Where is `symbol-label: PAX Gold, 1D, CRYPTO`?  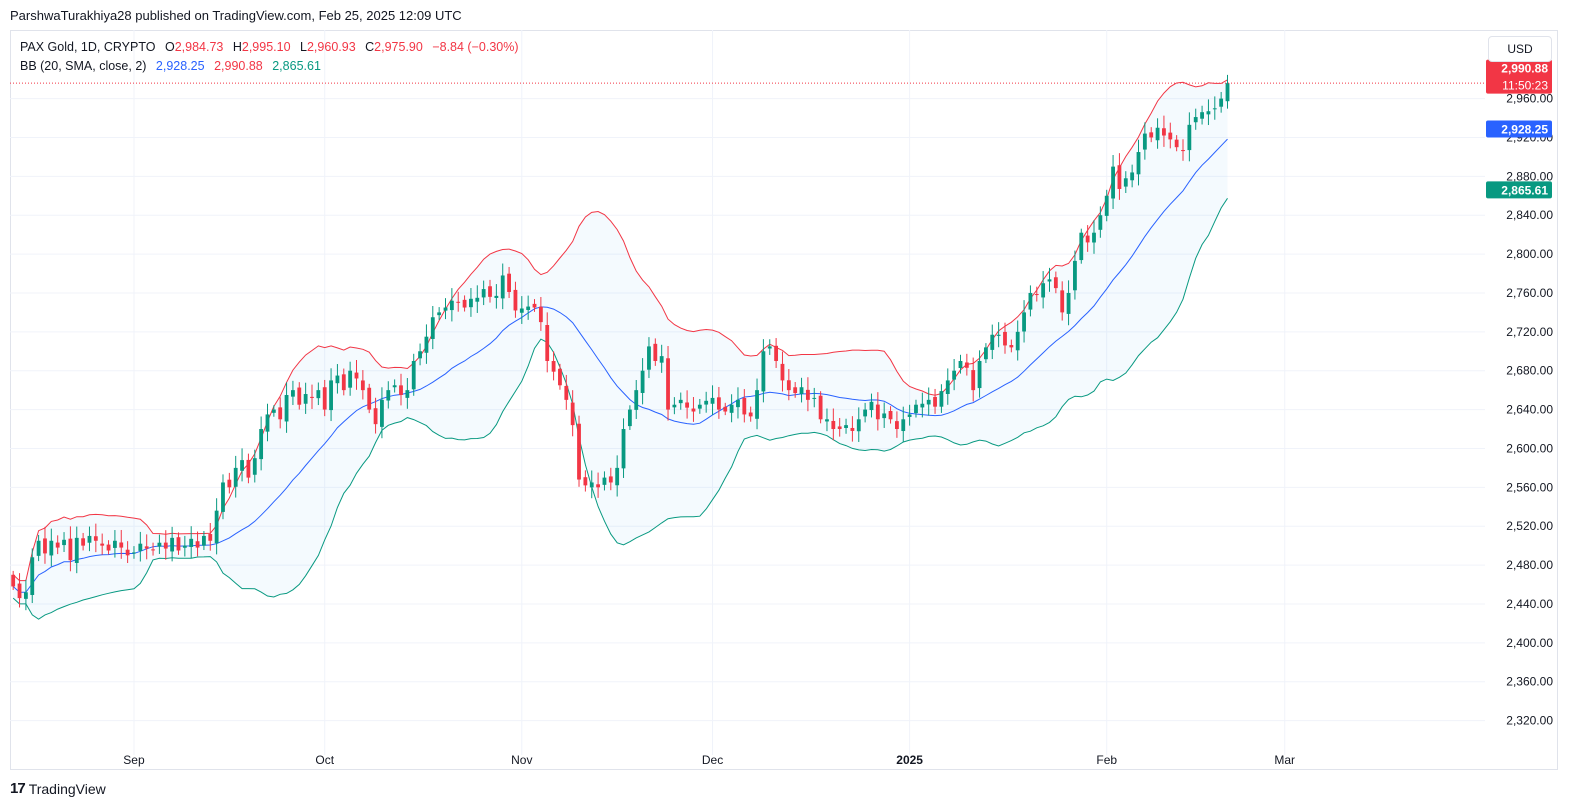 symbol-label: PAX Gold, 1D, CRYPTO is located at coordinates (88, 47).